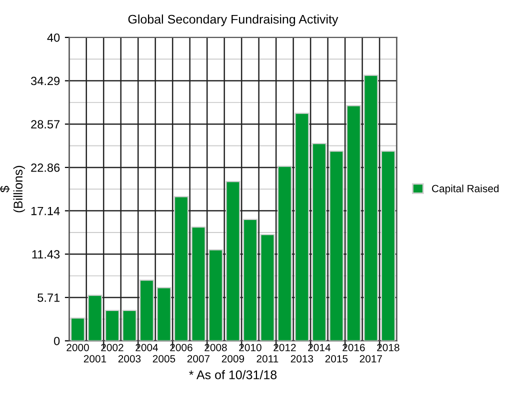 The height and width of the screenshot is (394, 512). What do you see at coordinates (198, 358) in the screenshot?
I see `x-tick-label: 2007` at bounding box center [198, 358].